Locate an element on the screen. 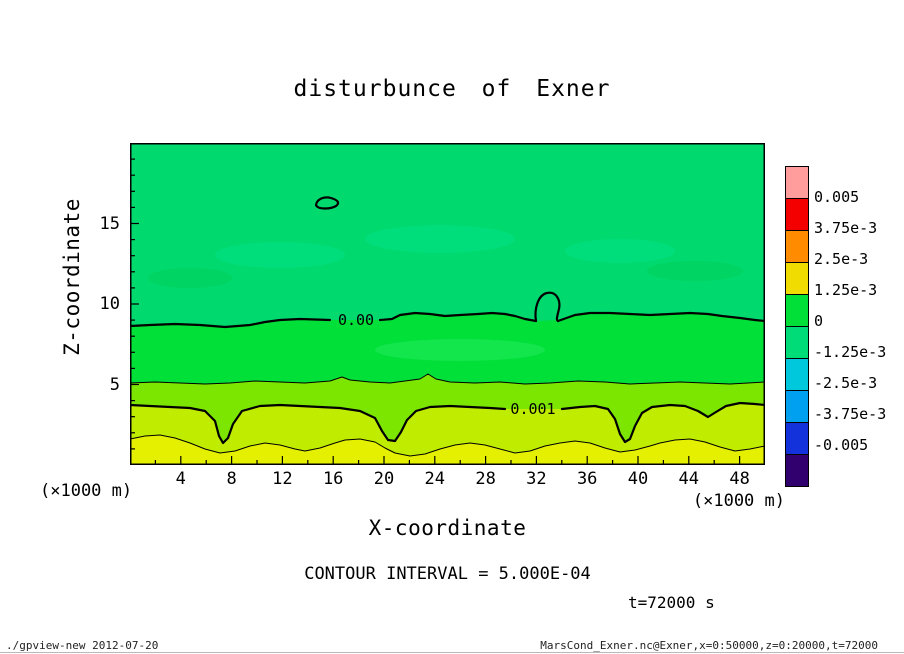  contour-line-0.00-left is located at coordinates (230, 323).